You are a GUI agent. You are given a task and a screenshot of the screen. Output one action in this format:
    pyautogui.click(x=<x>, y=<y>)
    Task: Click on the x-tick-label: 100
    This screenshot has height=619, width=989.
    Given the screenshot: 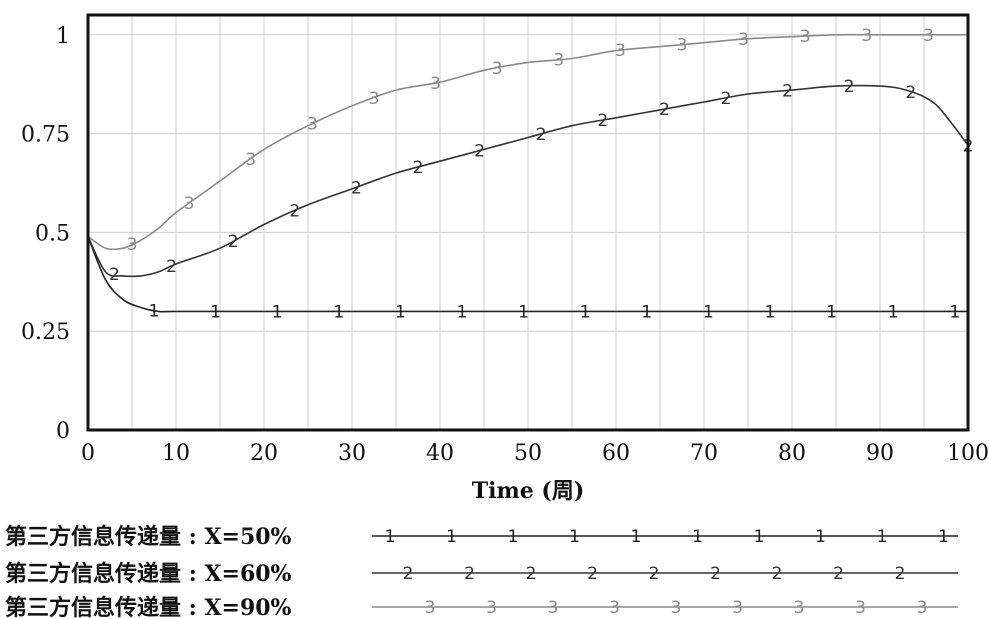 What is the action you would take?
    pyautogui.click(x=968, y=453)
    